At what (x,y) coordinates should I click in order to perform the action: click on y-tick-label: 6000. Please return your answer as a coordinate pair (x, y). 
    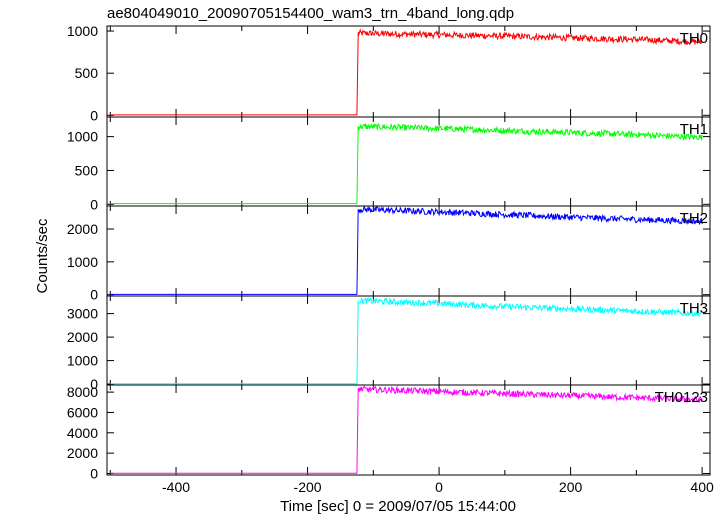
    Looking at the image, I should click on (82, 412).